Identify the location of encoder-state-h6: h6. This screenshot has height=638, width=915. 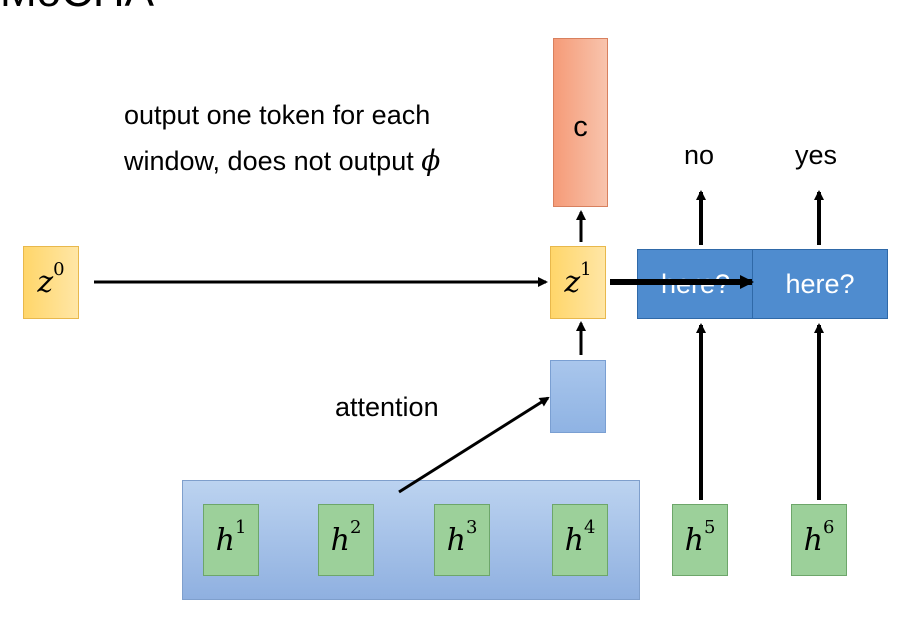
(819, 540).